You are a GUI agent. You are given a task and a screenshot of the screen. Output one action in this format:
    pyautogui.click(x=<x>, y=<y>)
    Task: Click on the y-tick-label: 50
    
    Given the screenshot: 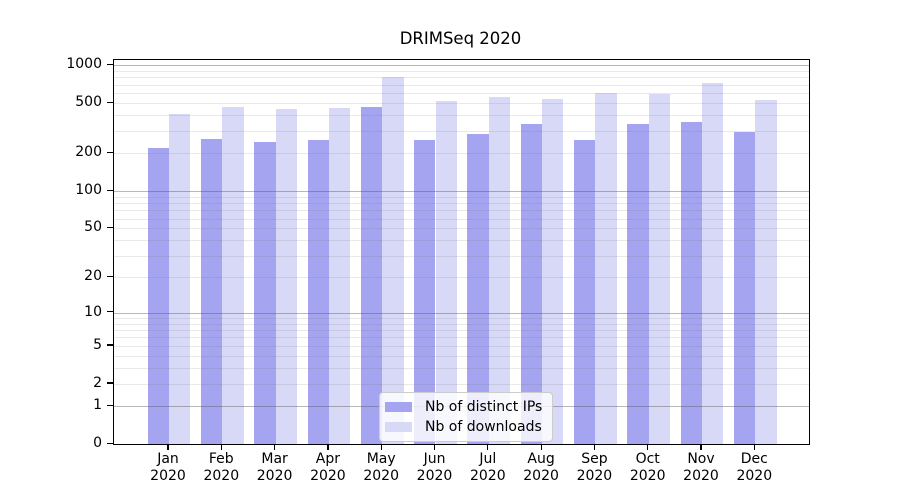 What is the action you would take?
    pyautogui.click(x=93, y=227)
    